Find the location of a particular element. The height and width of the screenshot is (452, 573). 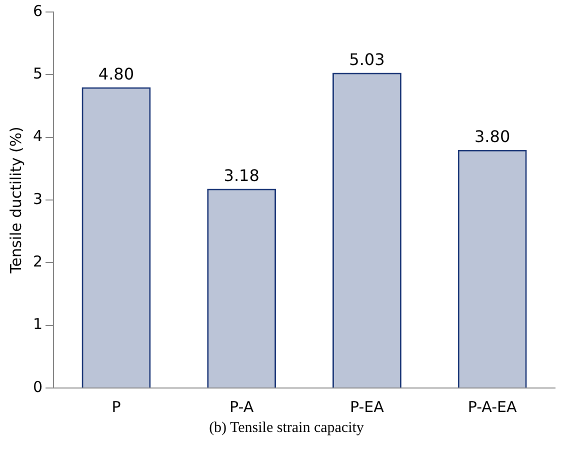

y-tick-label: 2 is located at coordinates (37, 261).